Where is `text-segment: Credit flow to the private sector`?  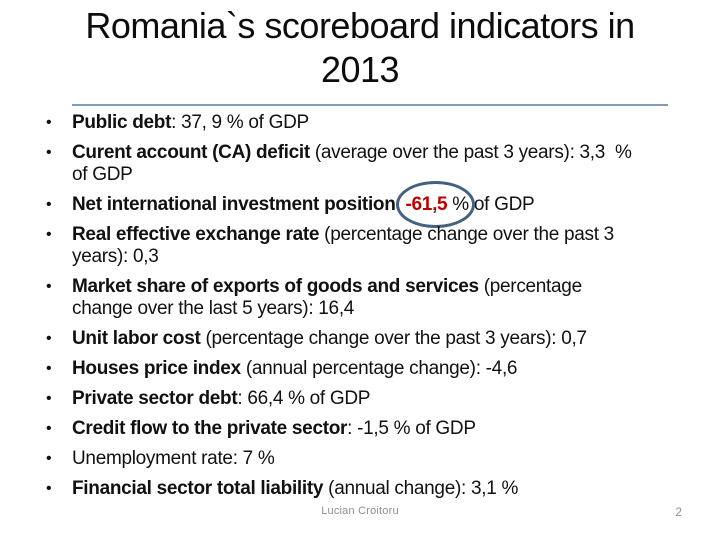
text-segment: Credit flow to the private sector is located at coordinates (210, 428).